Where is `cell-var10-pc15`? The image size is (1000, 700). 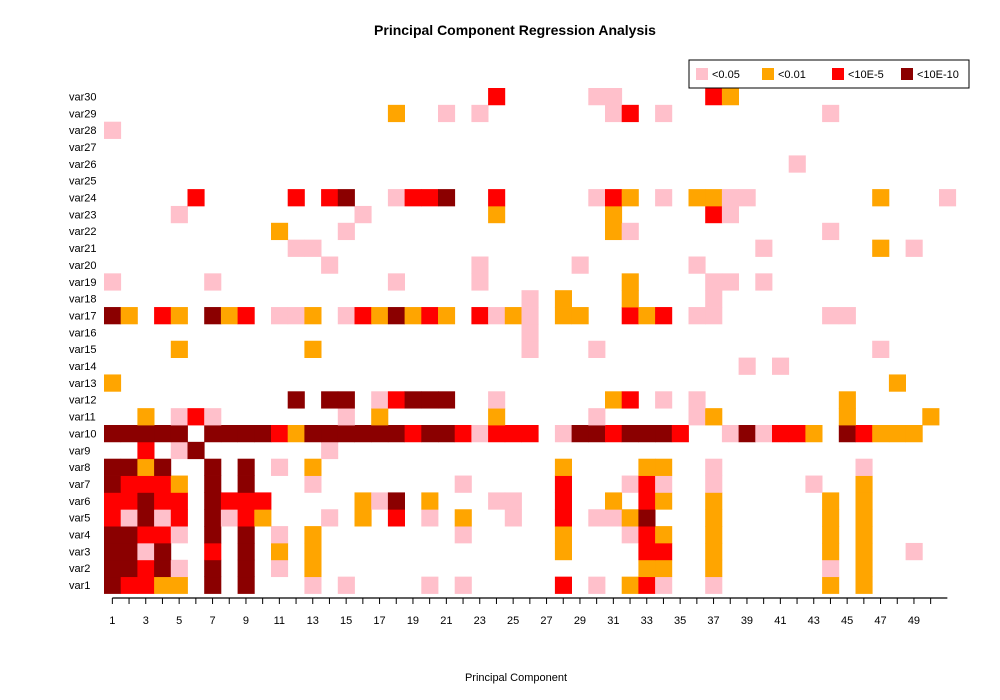 cell-var10-pc15 is located at coordinates (346, 434).